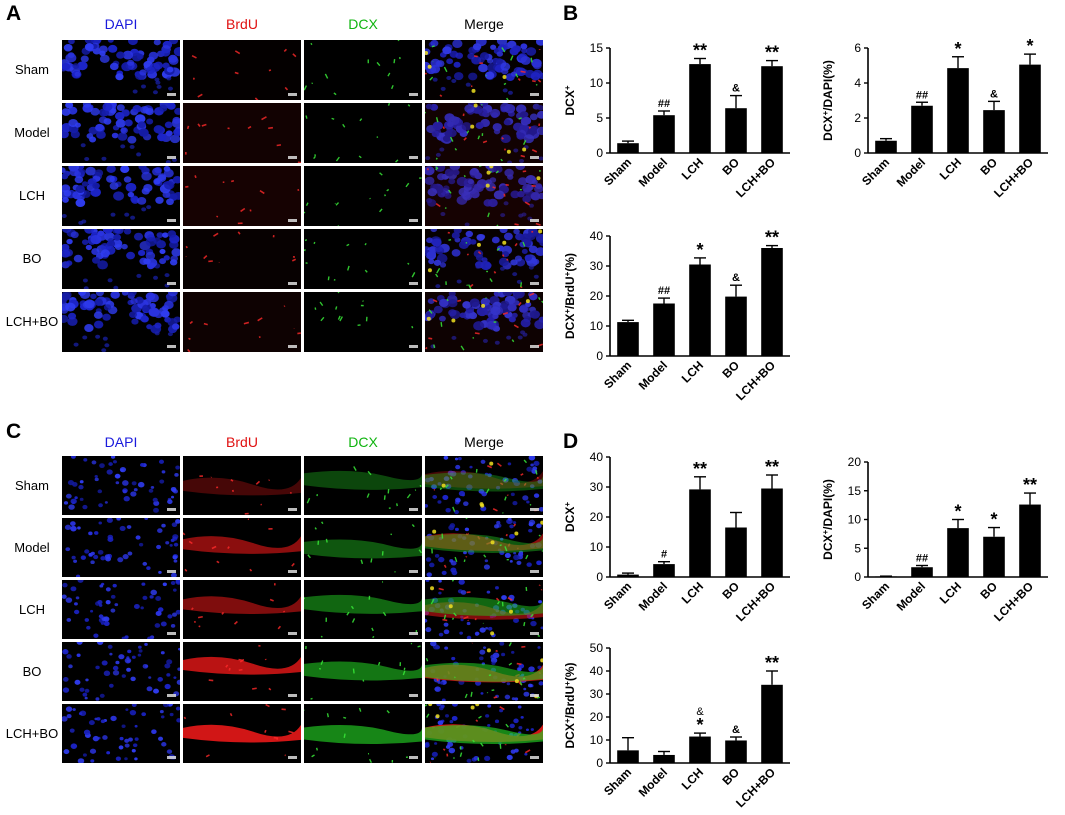 The height and width of the screenshot is (815, 1065). Describe the element at coordinates (857, 548) in the screenshot. I see `y-tick-label: 5` at that location.